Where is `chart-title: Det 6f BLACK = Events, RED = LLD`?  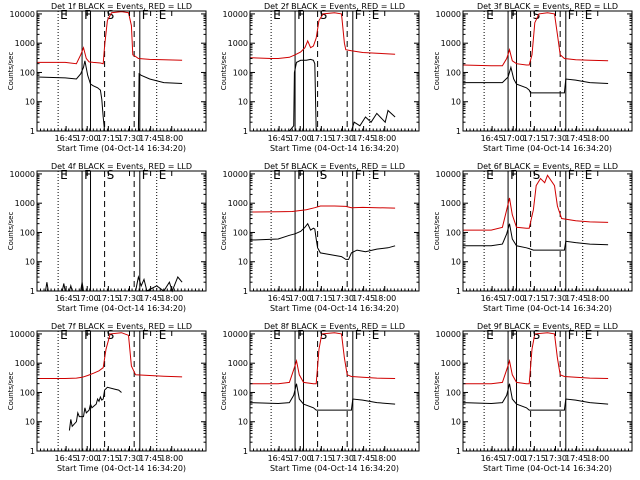 chart-title: Det 6f BLACK = Events, RED = LLD is located at coordinates (547, 166).